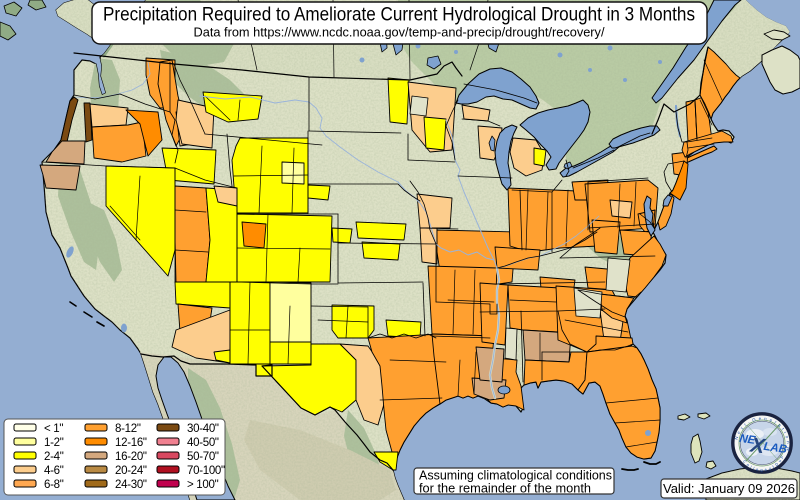 The width and height of the screenshot is (800, 500). What do you see at coordinates (54, 485) in the screenshot?
I see `svg-text: 6-8"` at bounding box center [54, 485].